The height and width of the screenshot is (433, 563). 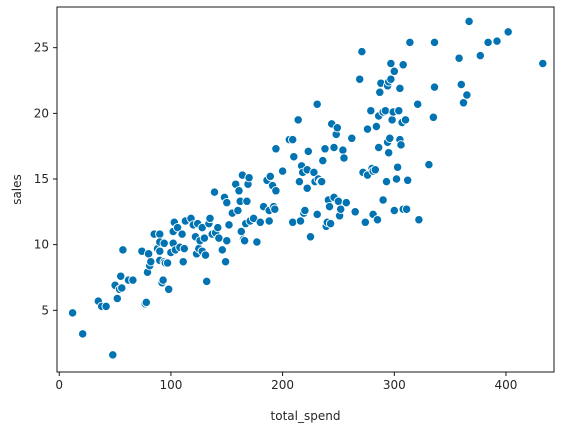 I want to click on x-tick-label: 100, so click(x=170, y=385).